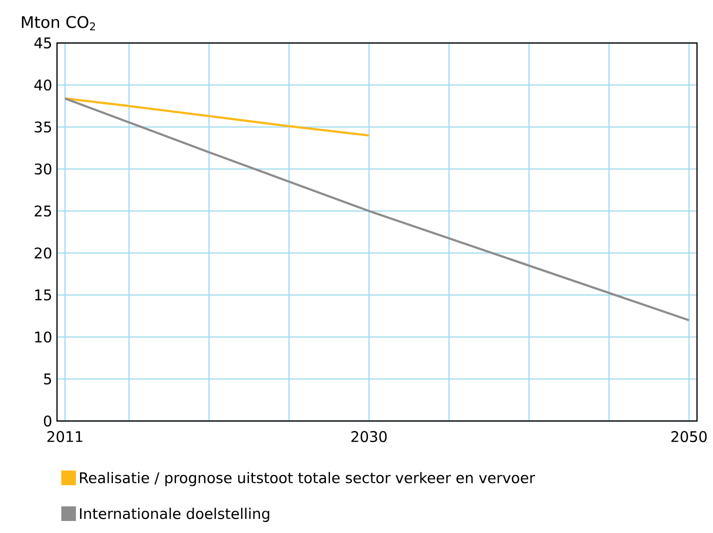 The height and width of the screenshot is (533, 713). Describe the element at coordinates (43, 169) in the screenshot. I see `y-tick-label: 30` at that location.